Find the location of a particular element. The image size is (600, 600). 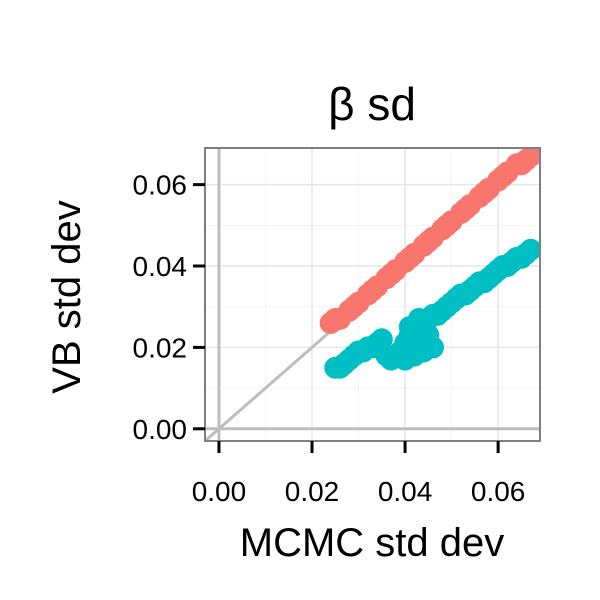

x-tick-label: 0.00 is located at coordinates (219, 491).